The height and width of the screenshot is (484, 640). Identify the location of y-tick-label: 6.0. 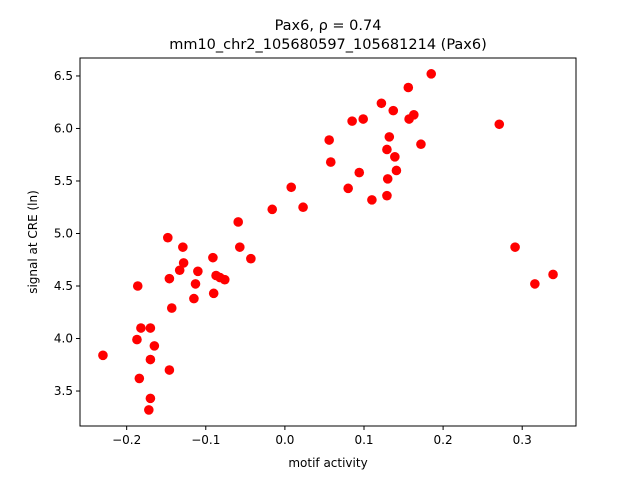
(63, 128).